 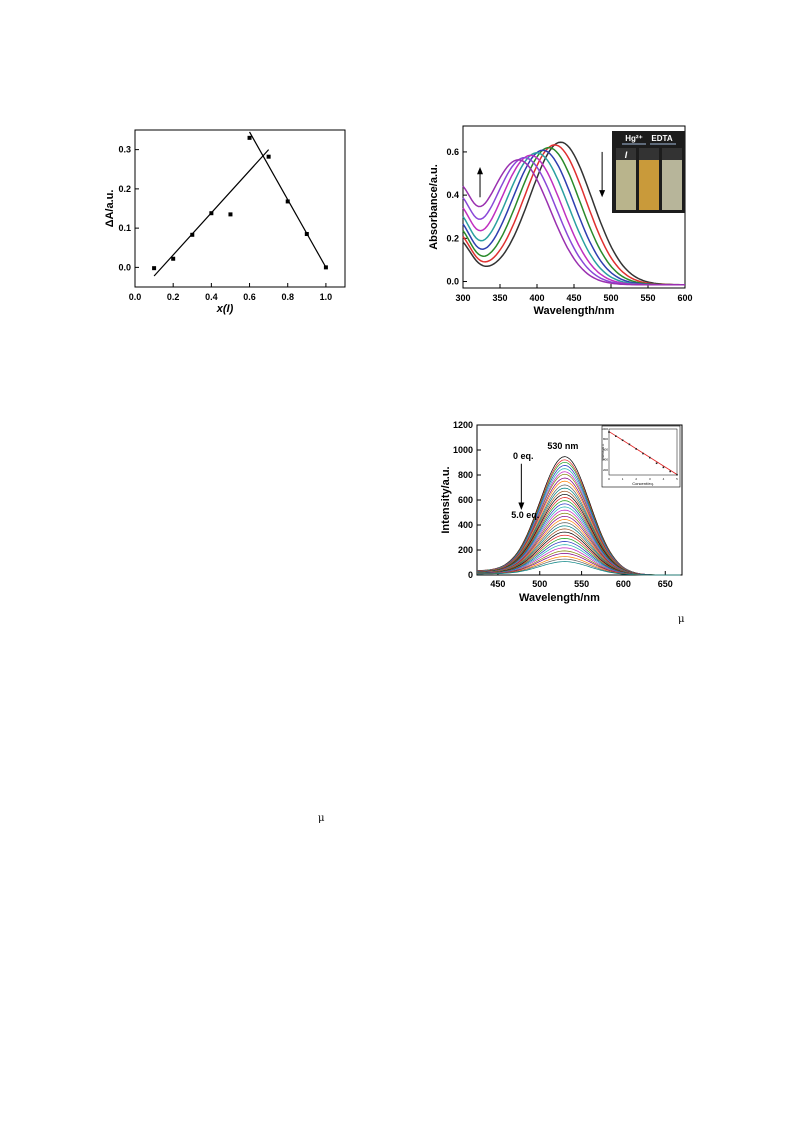 I want to click on inset-x-tick-label: 0, so click(x=609, y=479).